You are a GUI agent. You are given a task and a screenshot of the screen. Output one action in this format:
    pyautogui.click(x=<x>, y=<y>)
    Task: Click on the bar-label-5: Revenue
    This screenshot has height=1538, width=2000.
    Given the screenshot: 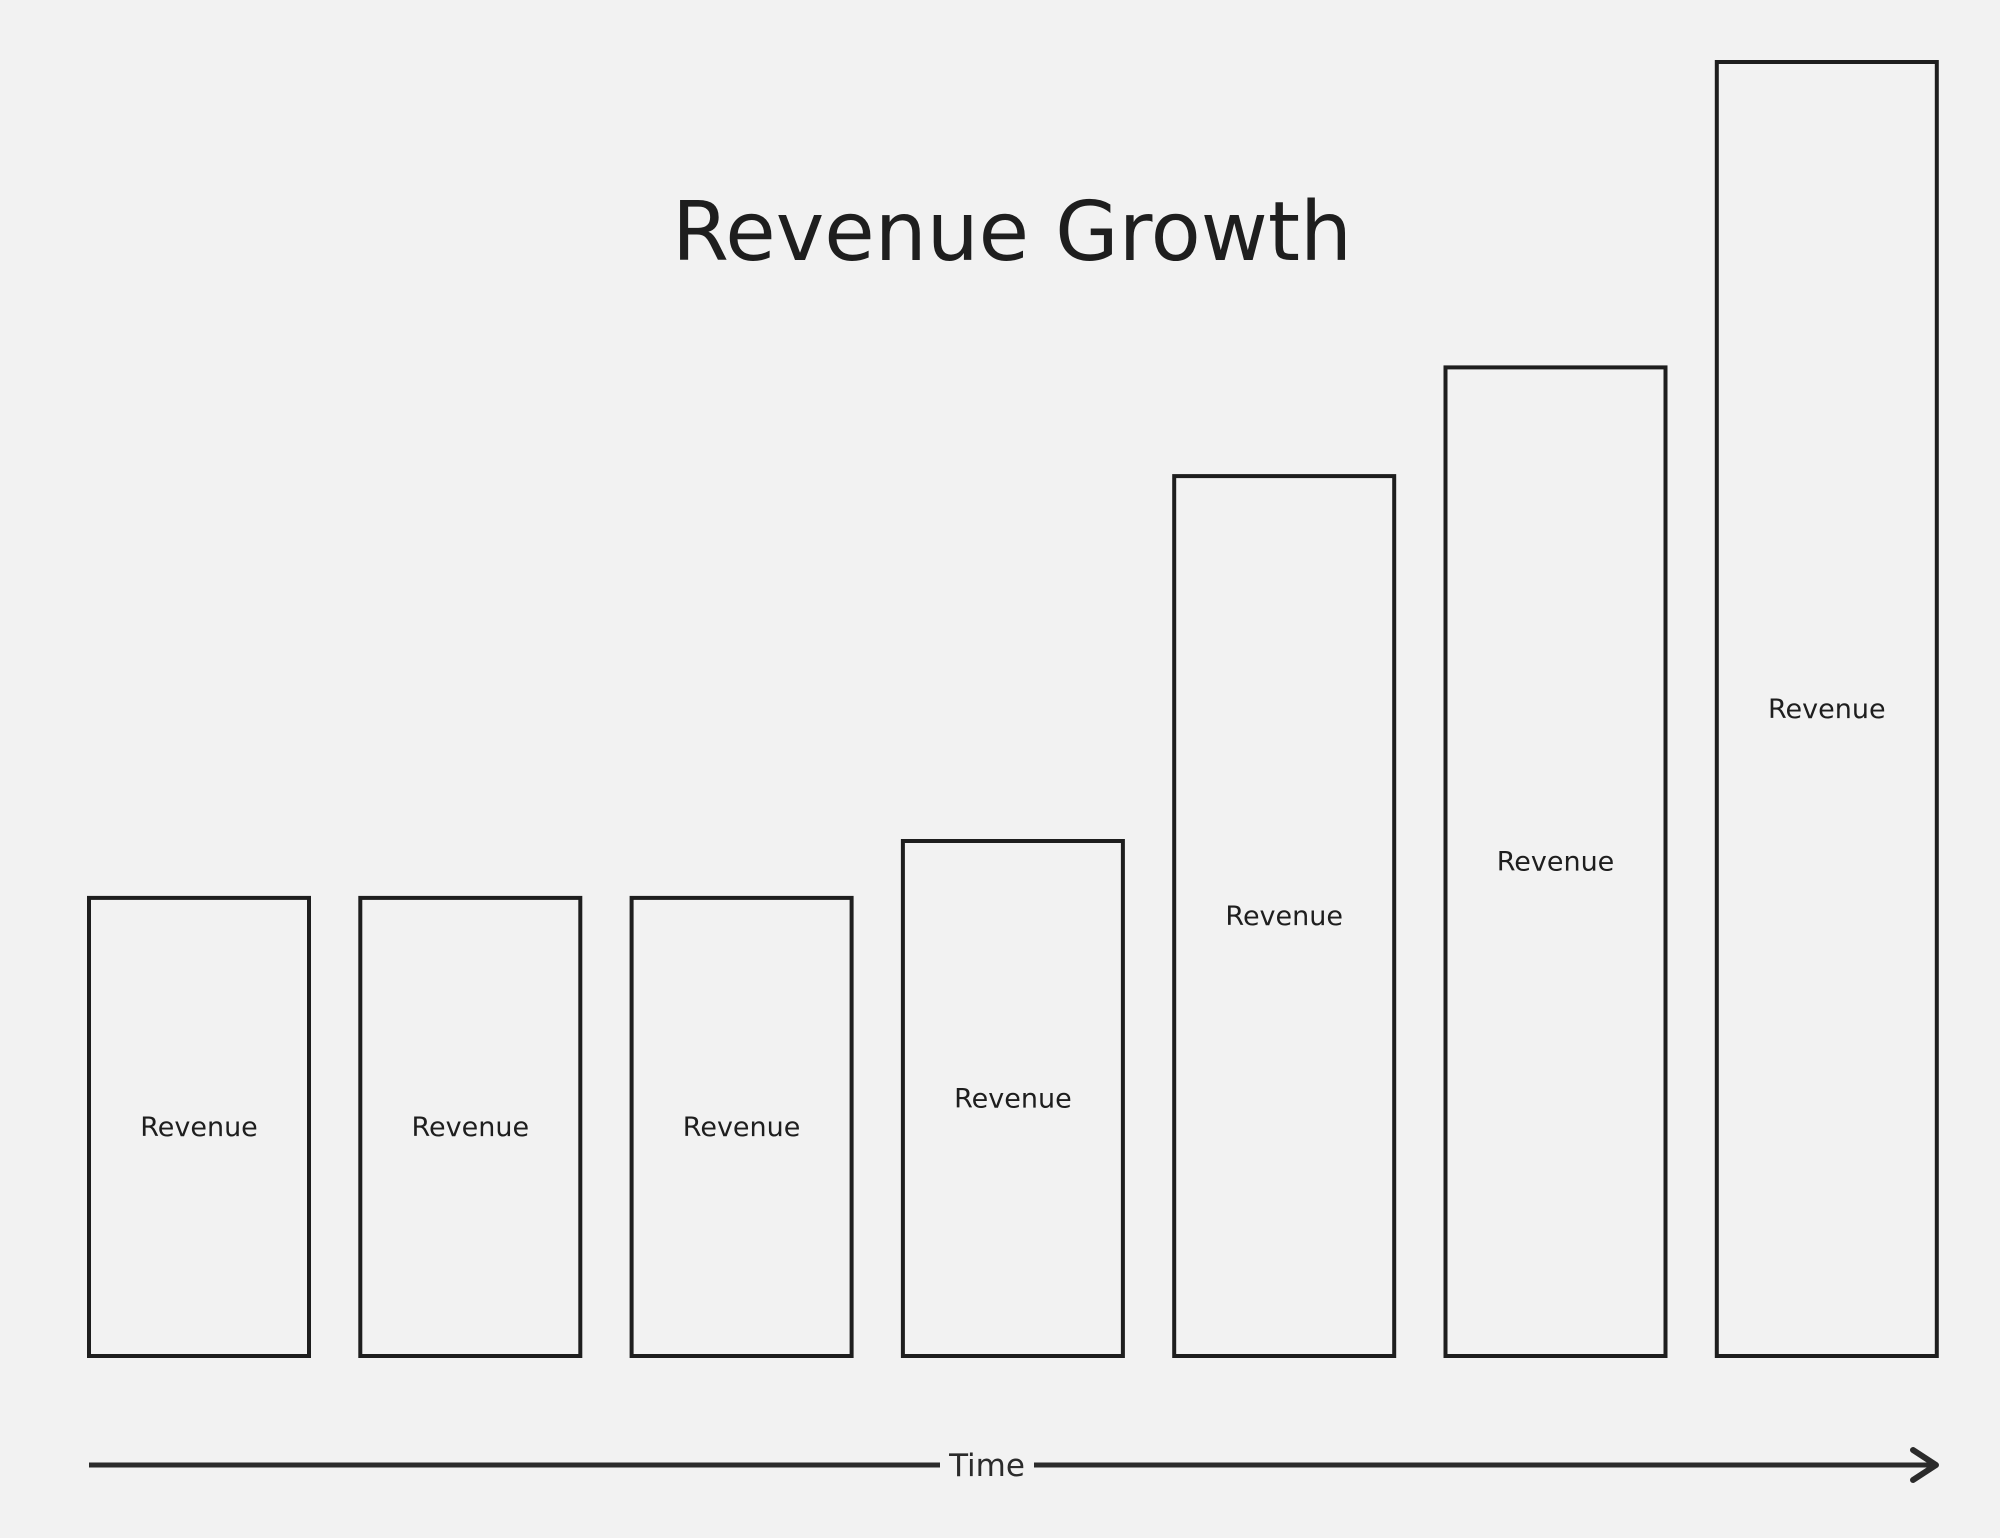 What is the action you would take?
    pyautogui.click(x=1284, y=916)
    